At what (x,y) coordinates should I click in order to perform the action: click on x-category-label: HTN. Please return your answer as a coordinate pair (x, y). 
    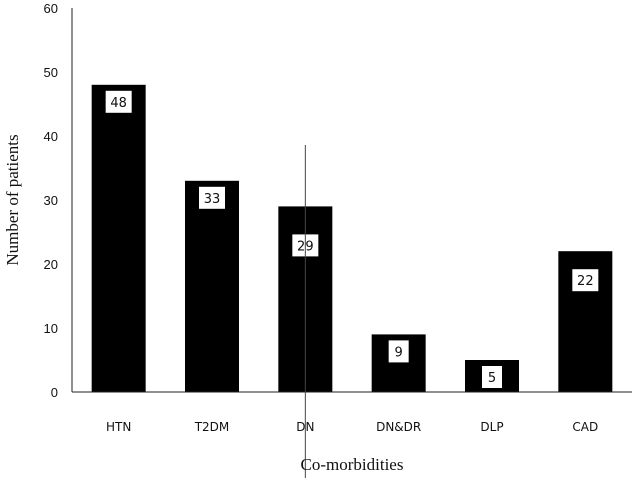
    Looking at the image, I should click on (118, 427).